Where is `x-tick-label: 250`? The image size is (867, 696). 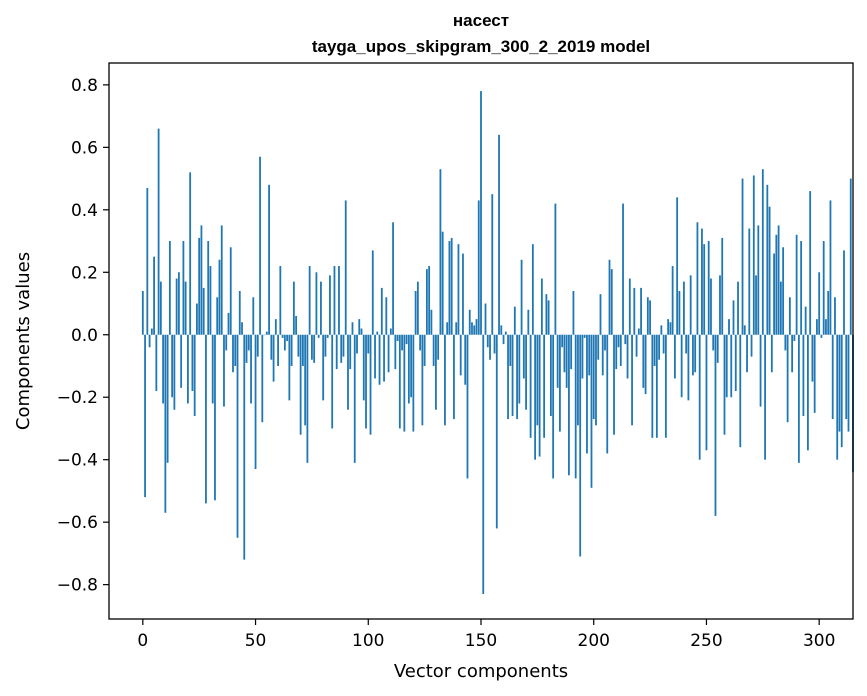
x-tick-label: 250 is located at coordinates (706, 641).